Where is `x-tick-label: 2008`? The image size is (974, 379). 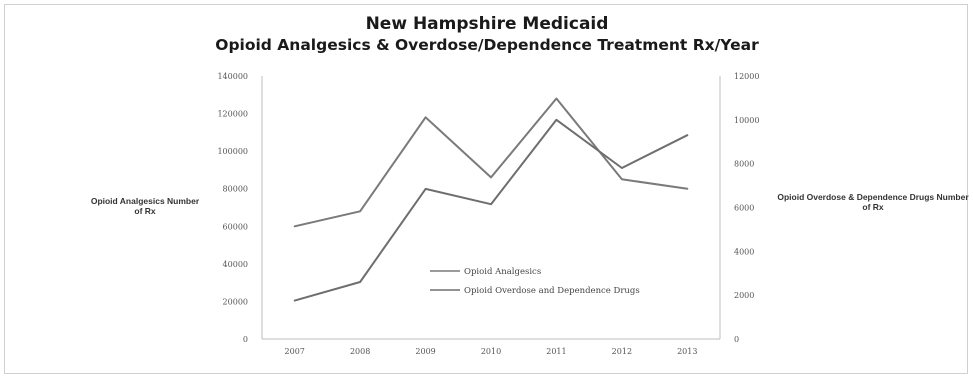
x-tick-label: 2008 is located at coordinates (360, 351).